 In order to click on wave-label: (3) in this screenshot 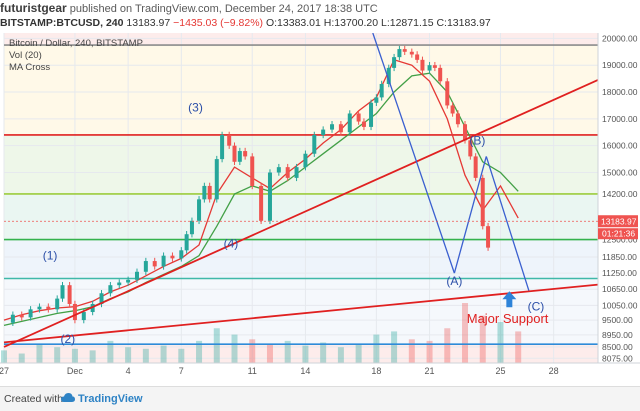, I will do `click(195, 107)`.